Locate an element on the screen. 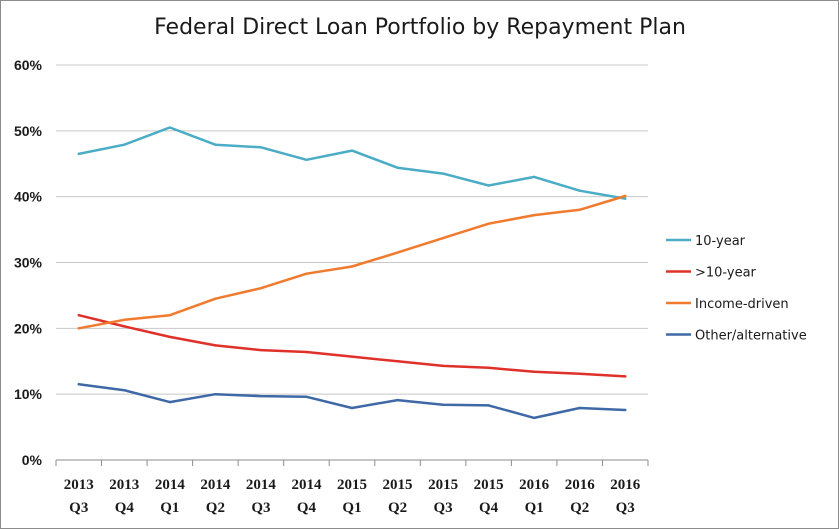 This screenshot has width=839, height=529. y-tick-label: 40% is located at coordinates (28, 197).